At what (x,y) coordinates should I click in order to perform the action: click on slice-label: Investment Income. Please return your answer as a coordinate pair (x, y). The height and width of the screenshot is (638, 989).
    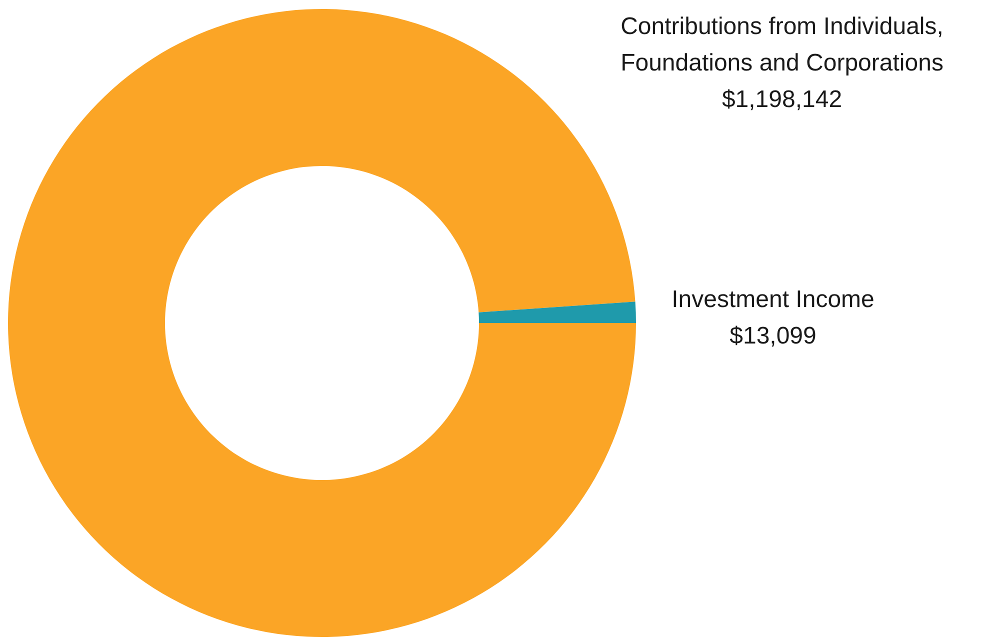
    Looking at the image, I should click on (773, 299).